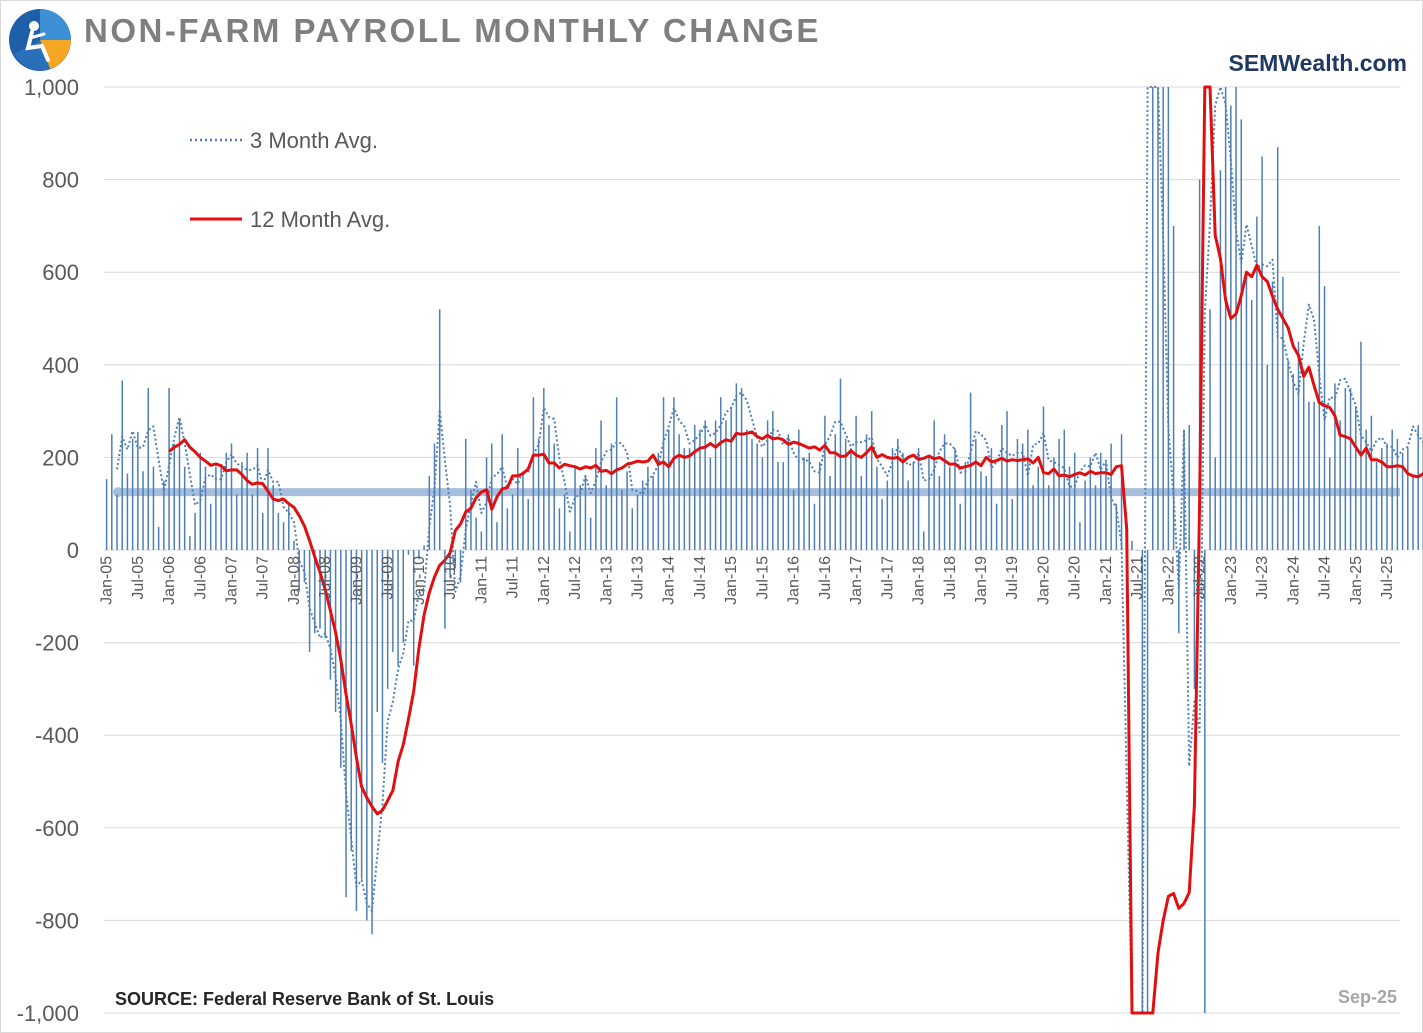  What do you see at coordinates (107, 580) in the screenshot?
I see `x-tick-label: Jan-05` at bounding box center [107, 580].